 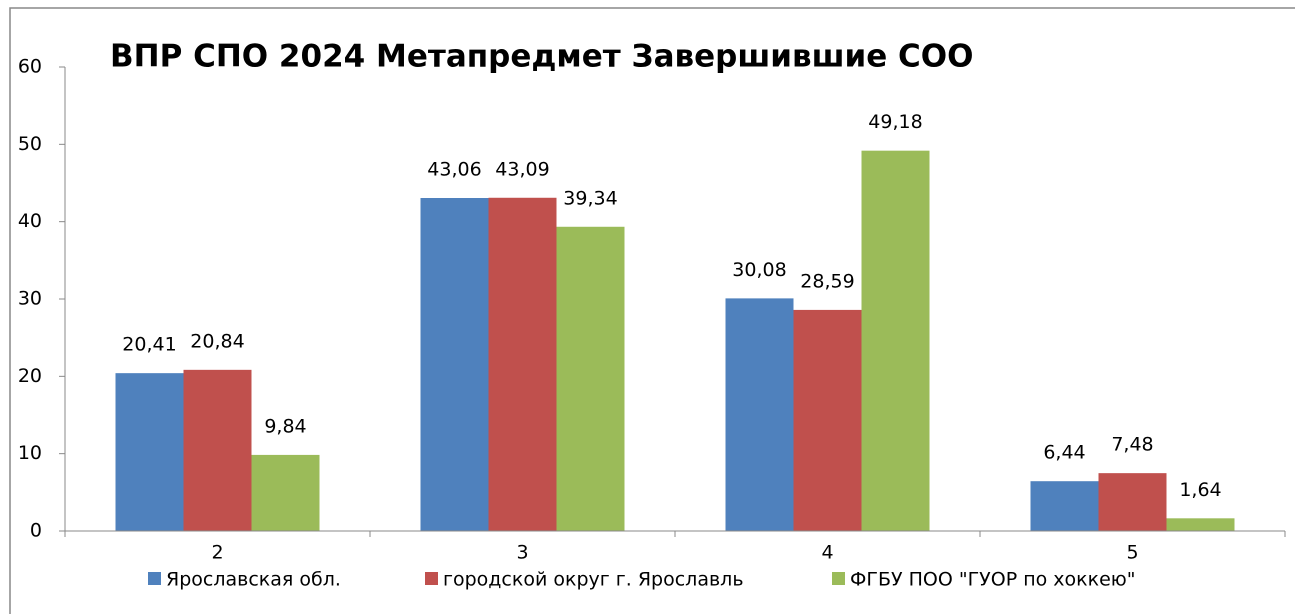 I want to click on y-tick-label: 20, so click(x=30, y=376).